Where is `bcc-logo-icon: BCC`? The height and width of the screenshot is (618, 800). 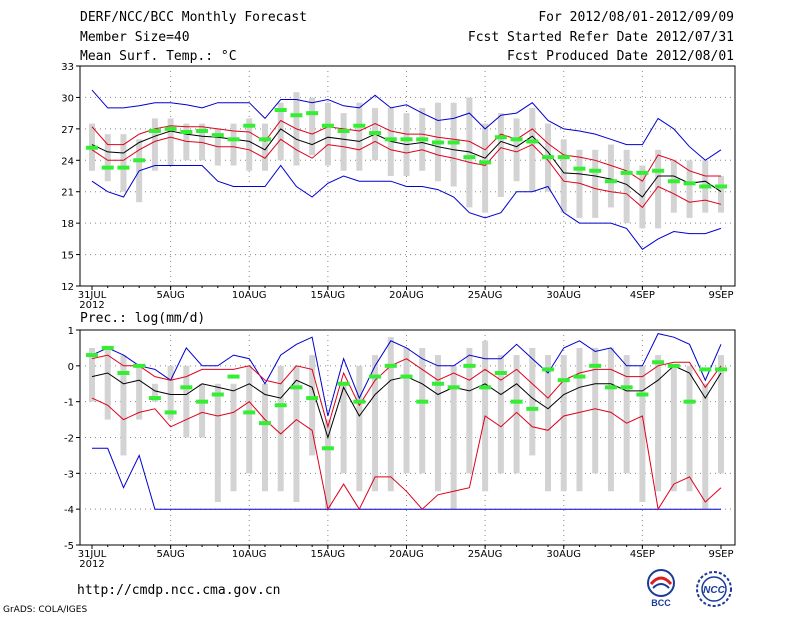 bcc-logo-icon: BCC is located at coordinates (661, 588).